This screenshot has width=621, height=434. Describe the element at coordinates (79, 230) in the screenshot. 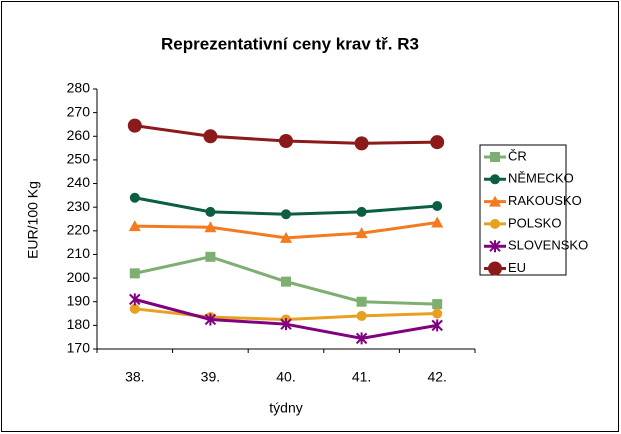

I see `y-tick-label: 220` at that location.